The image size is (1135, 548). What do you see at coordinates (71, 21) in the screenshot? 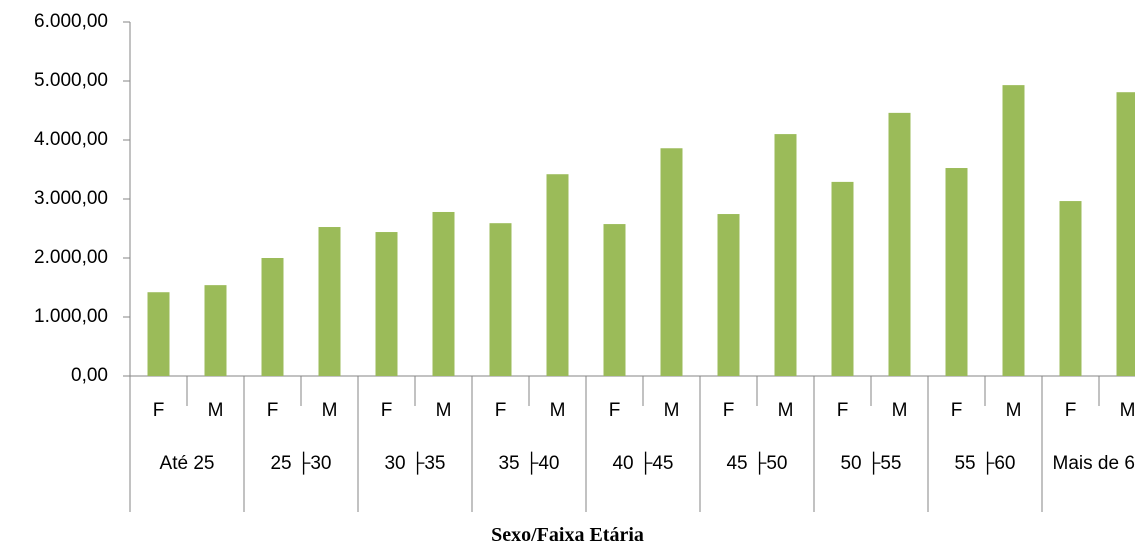
I see `y-tick-label: 6.000,00` at bounding box center [71, 21].